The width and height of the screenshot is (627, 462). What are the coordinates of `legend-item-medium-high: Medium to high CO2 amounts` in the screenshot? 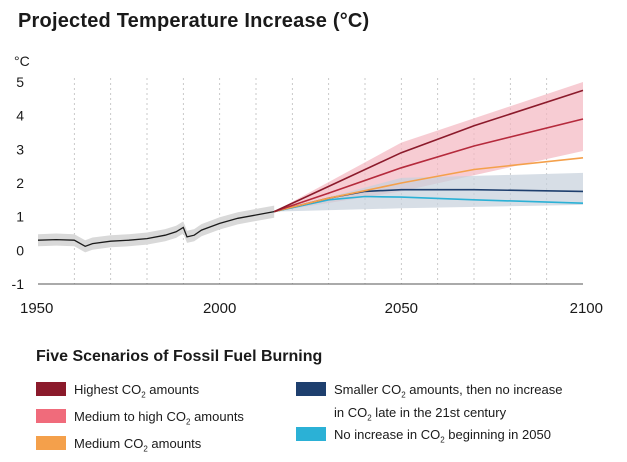 It's located at (140, 419).